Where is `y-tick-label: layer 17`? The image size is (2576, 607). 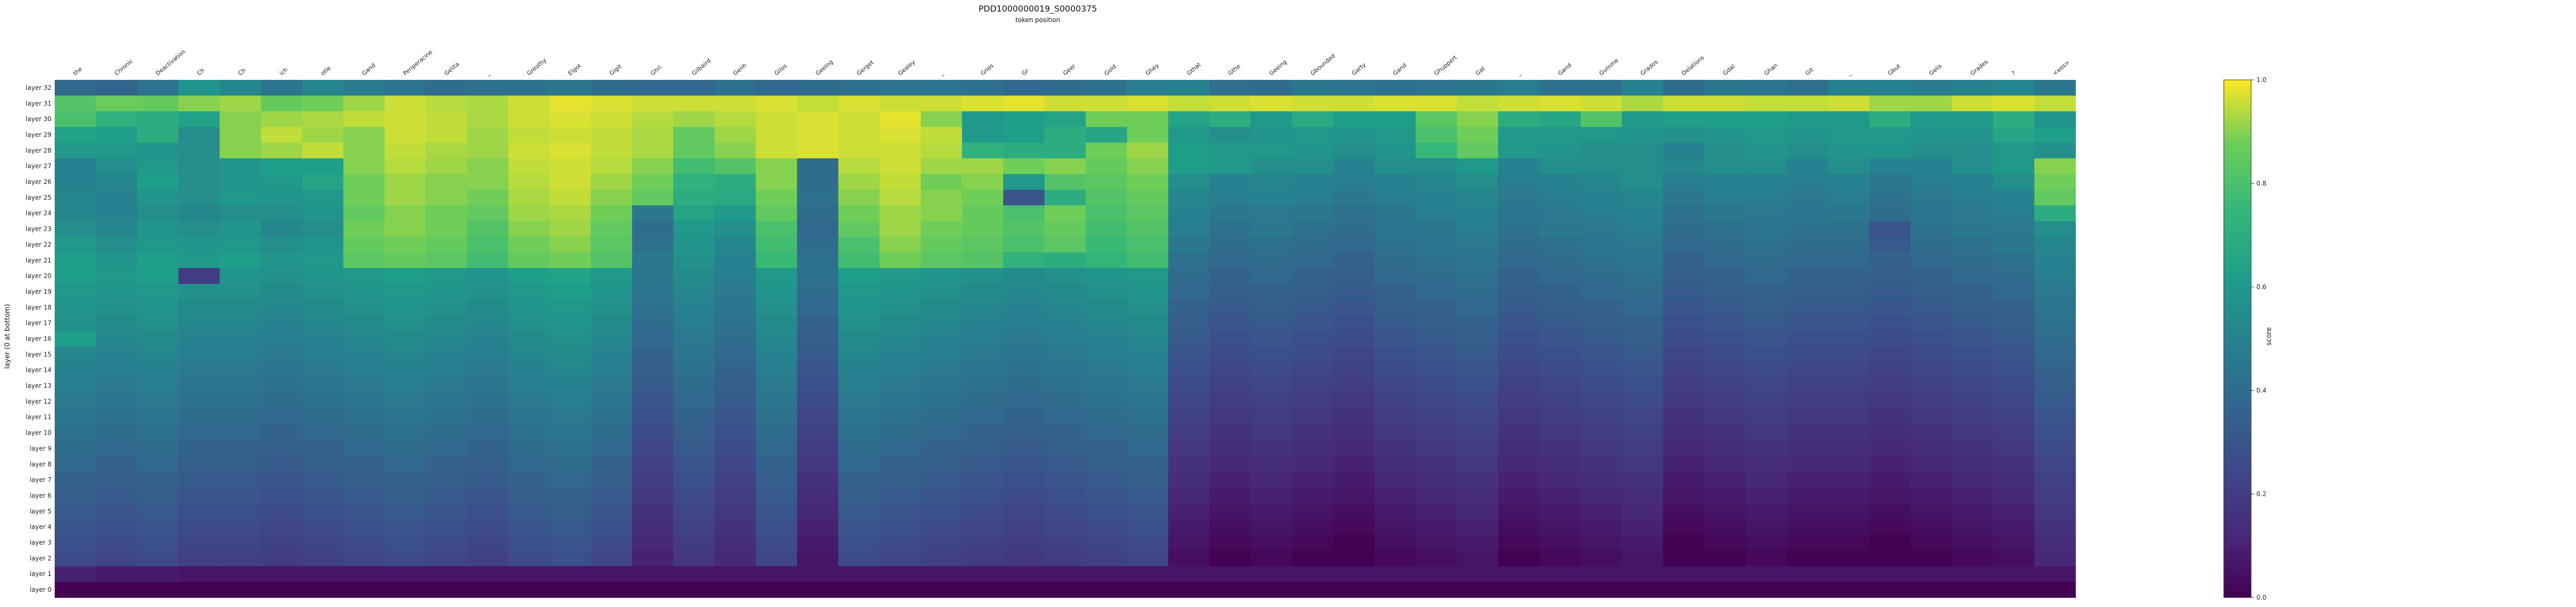 y-tick-label: layer 17 is located at coordinates (39, 323).